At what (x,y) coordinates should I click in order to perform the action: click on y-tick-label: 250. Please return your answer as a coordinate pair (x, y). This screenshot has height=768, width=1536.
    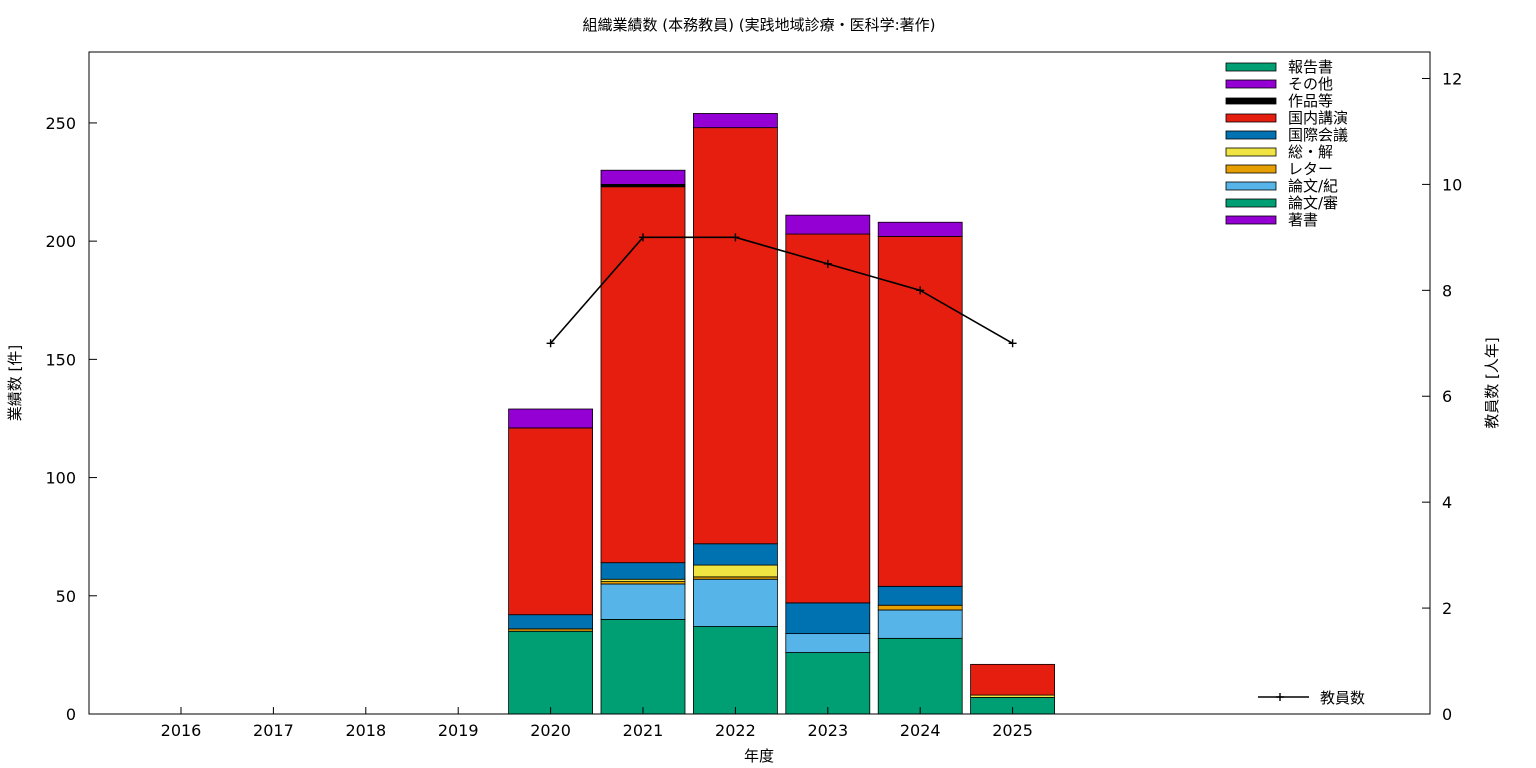
    Looking at the image, I should click on (60, 123).